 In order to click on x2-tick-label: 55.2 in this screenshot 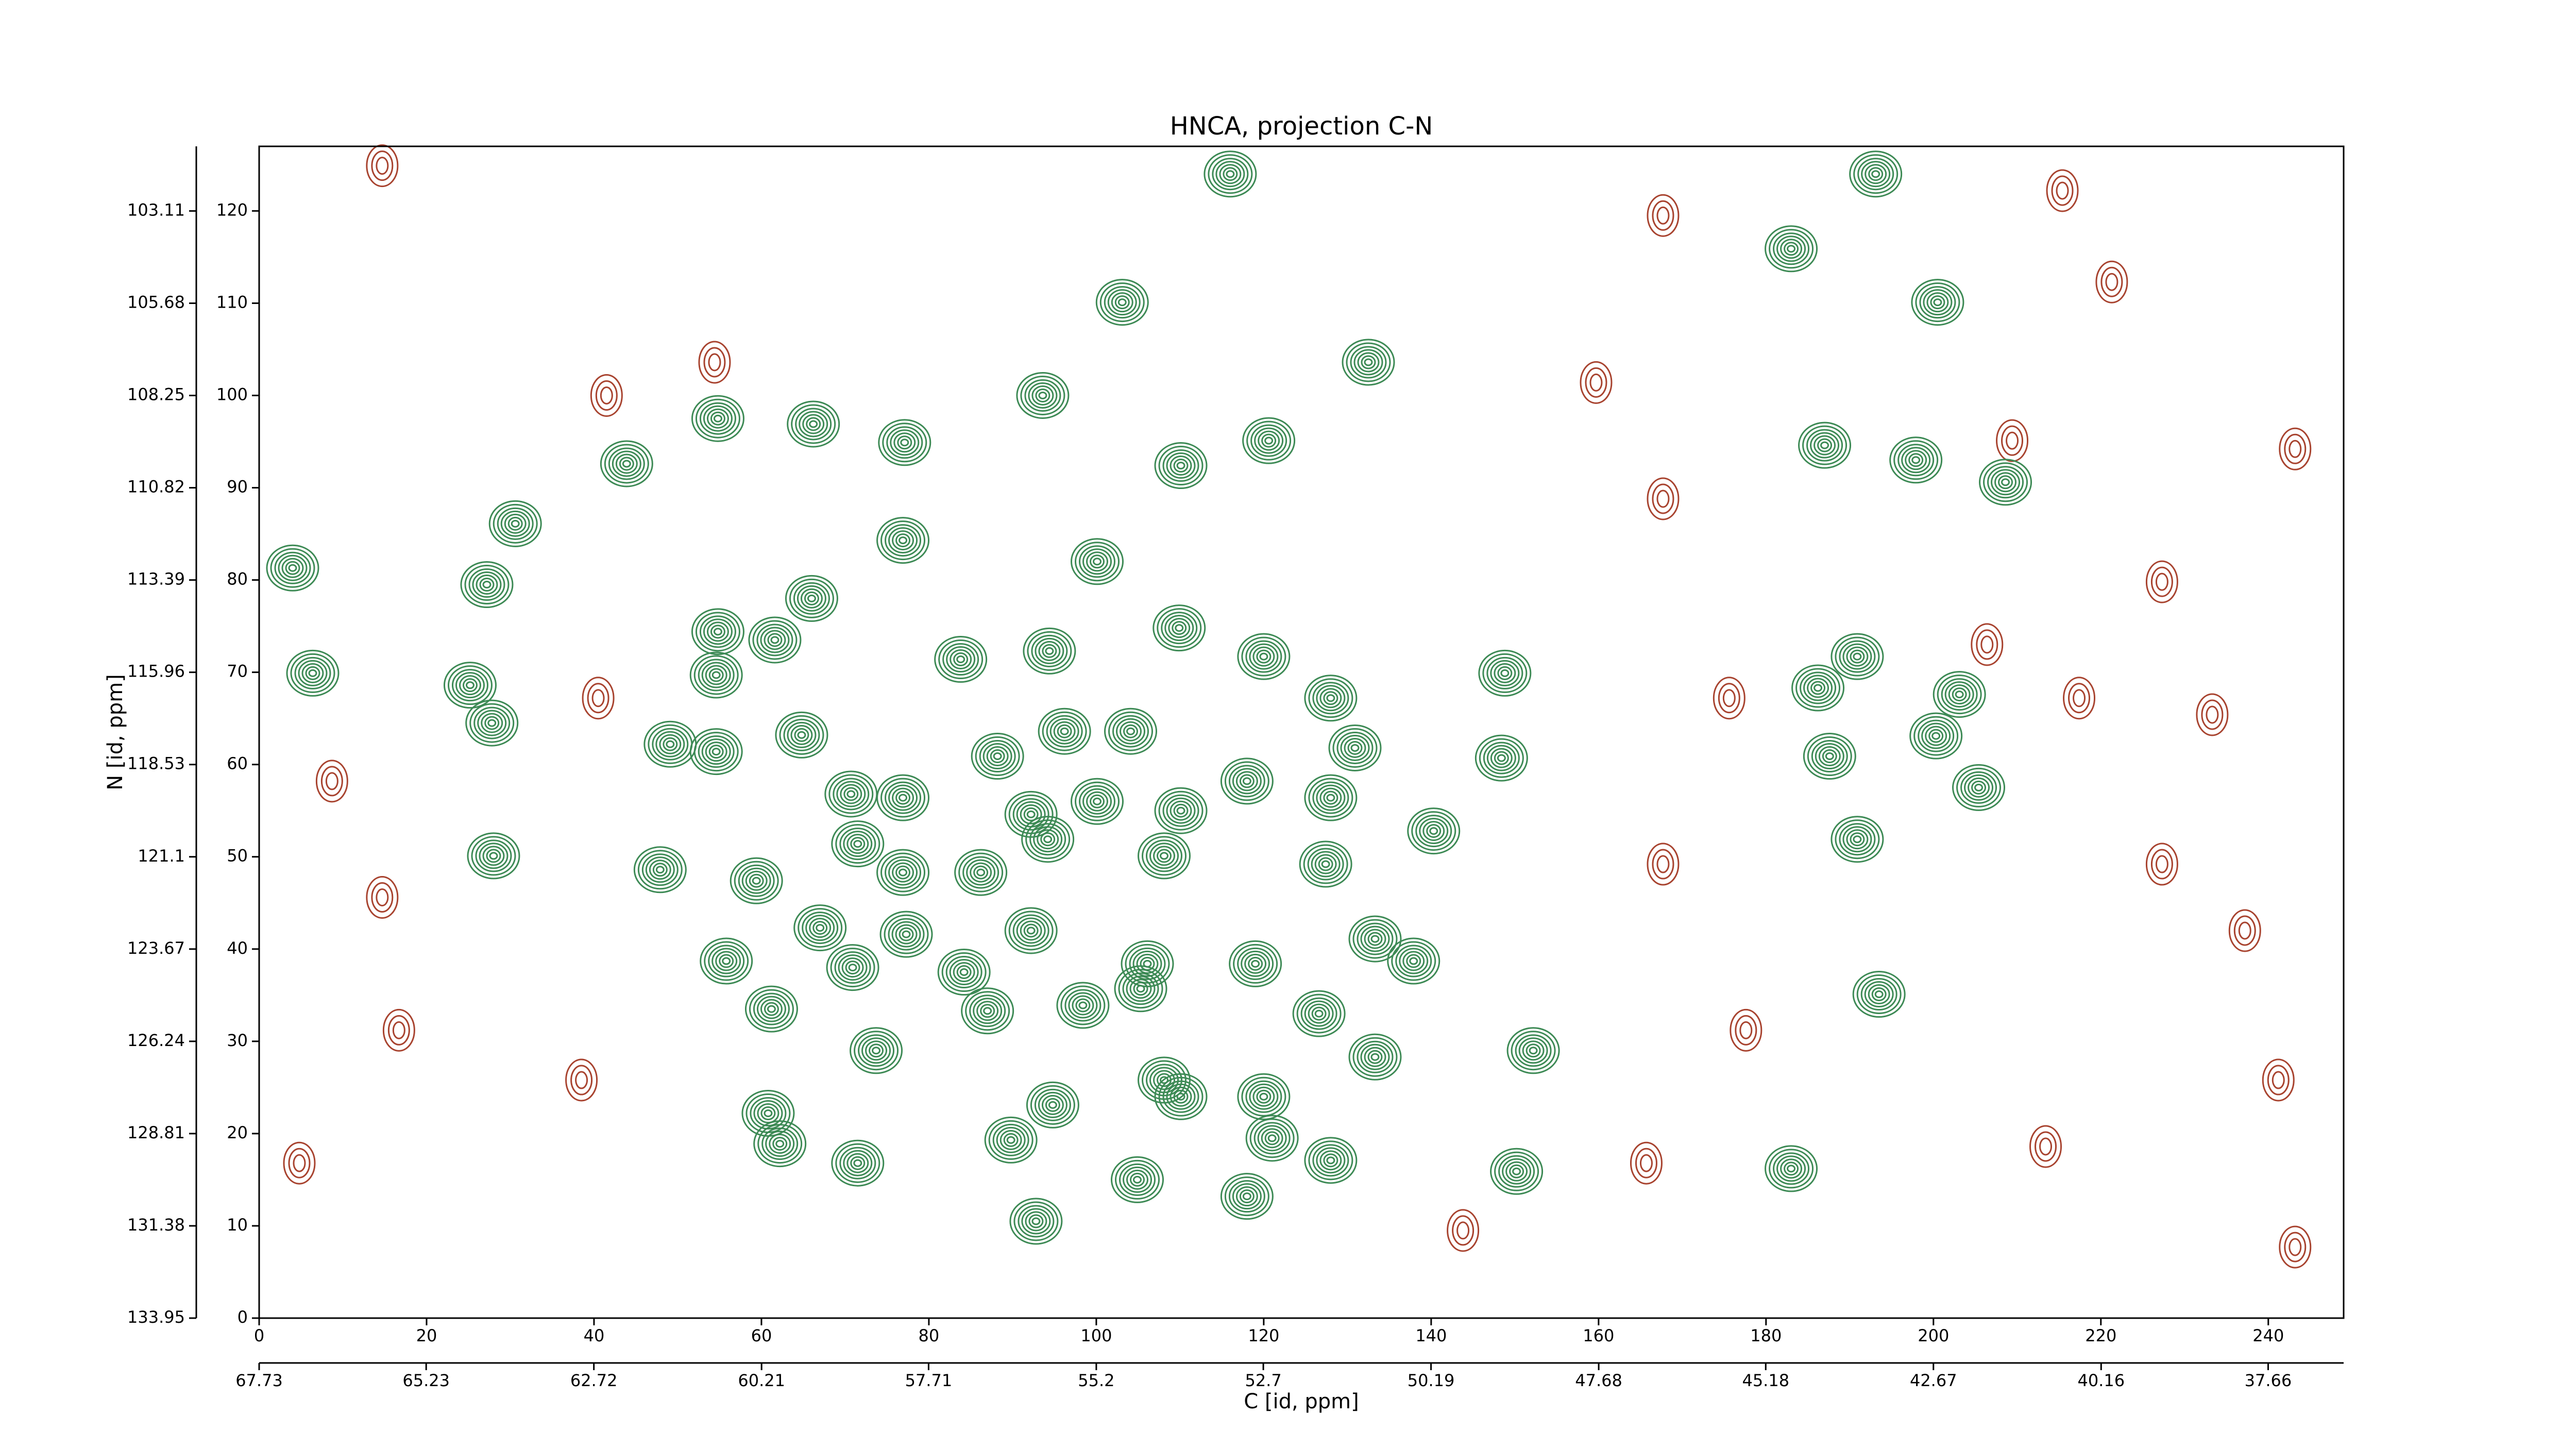, I will do `click(1096, 1380)`.